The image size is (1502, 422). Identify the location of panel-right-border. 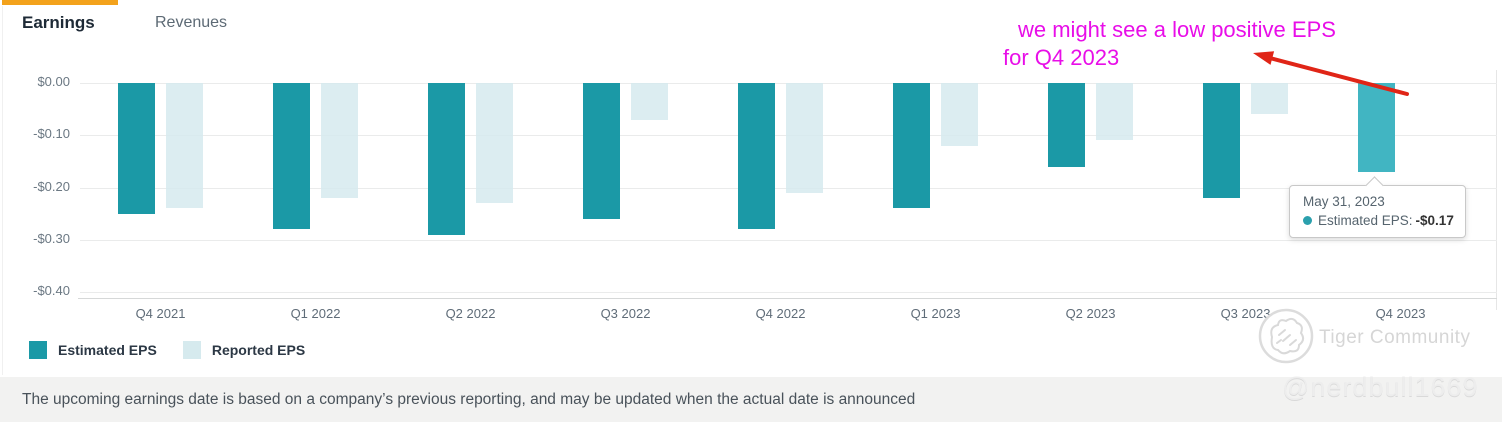
(1496, 190).